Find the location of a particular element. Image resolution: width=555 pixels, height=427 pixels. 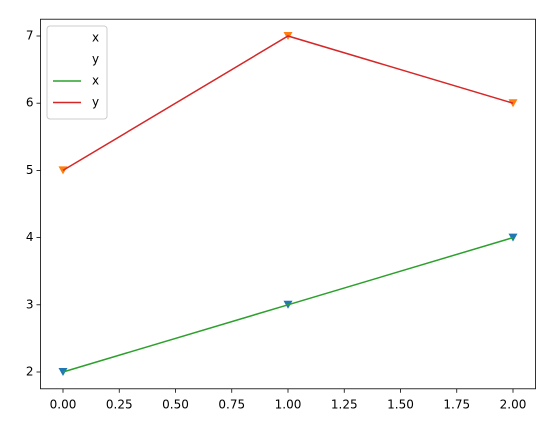

x-tick-label: 1.50 is located at coordinates (400, 404).